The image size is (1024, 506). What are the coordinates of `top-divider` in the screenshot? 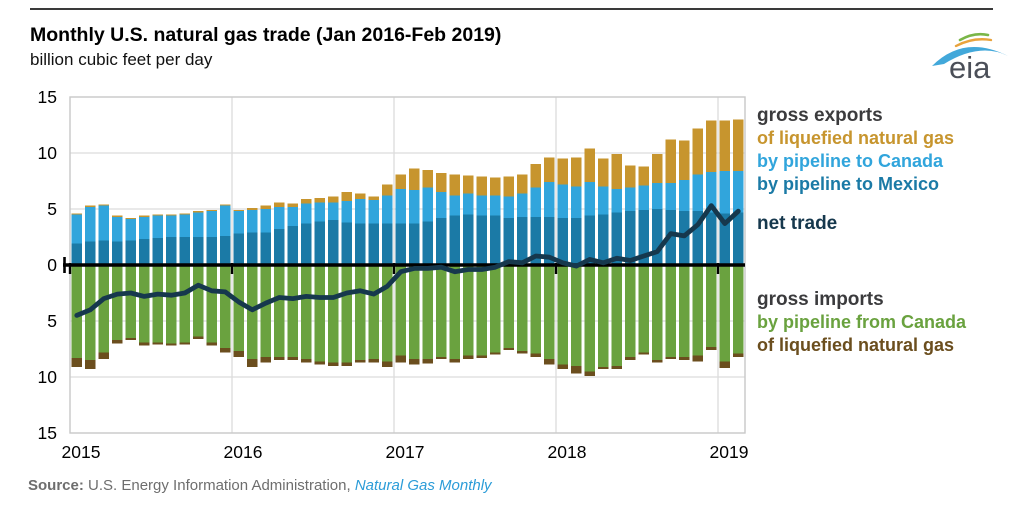 It's located at (511, 9).